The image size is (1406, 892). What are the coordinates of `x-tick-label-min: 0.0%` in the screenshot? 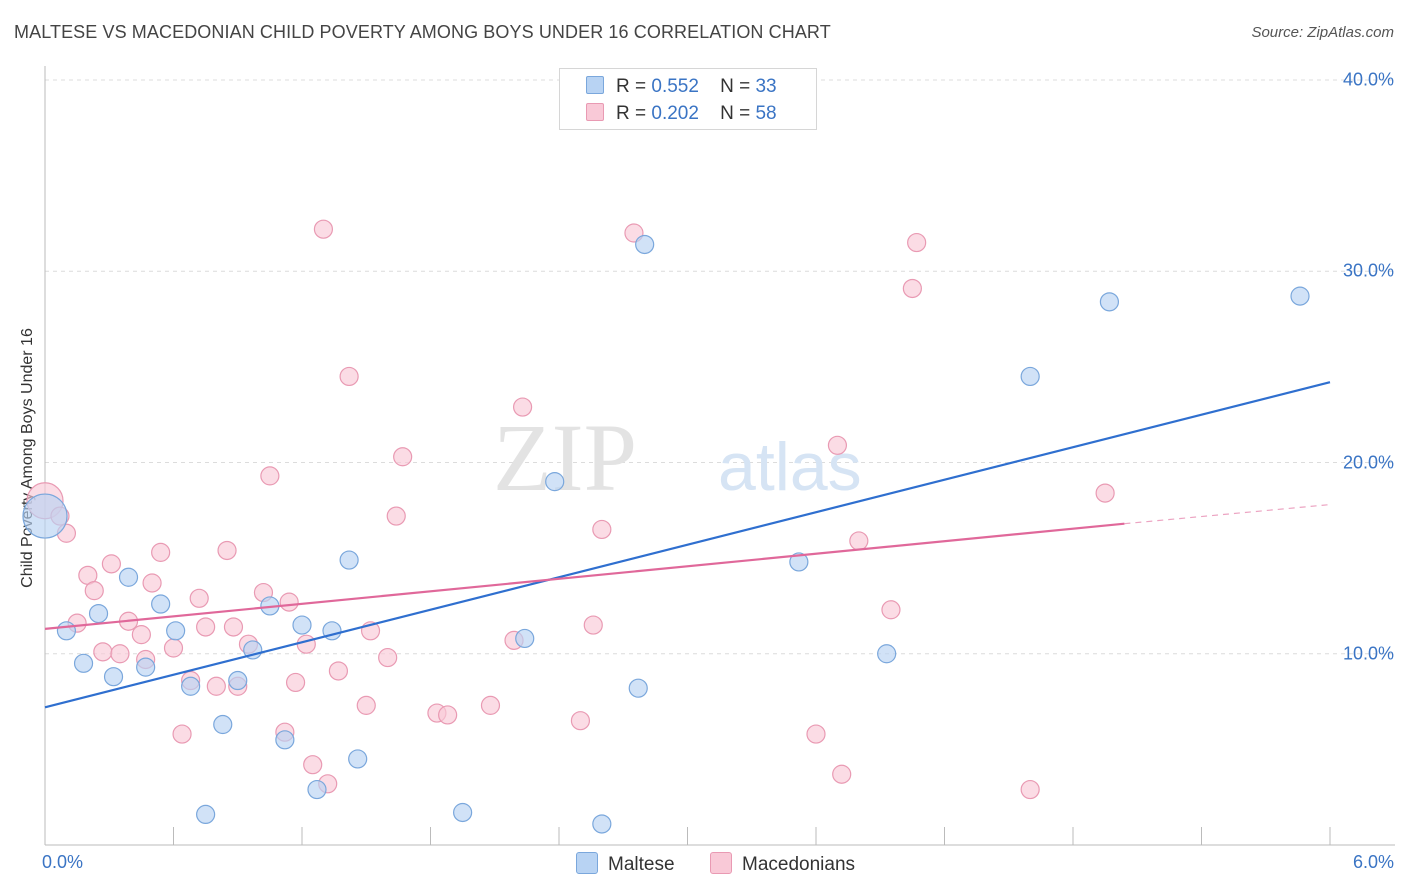 It's located at (63, 862).